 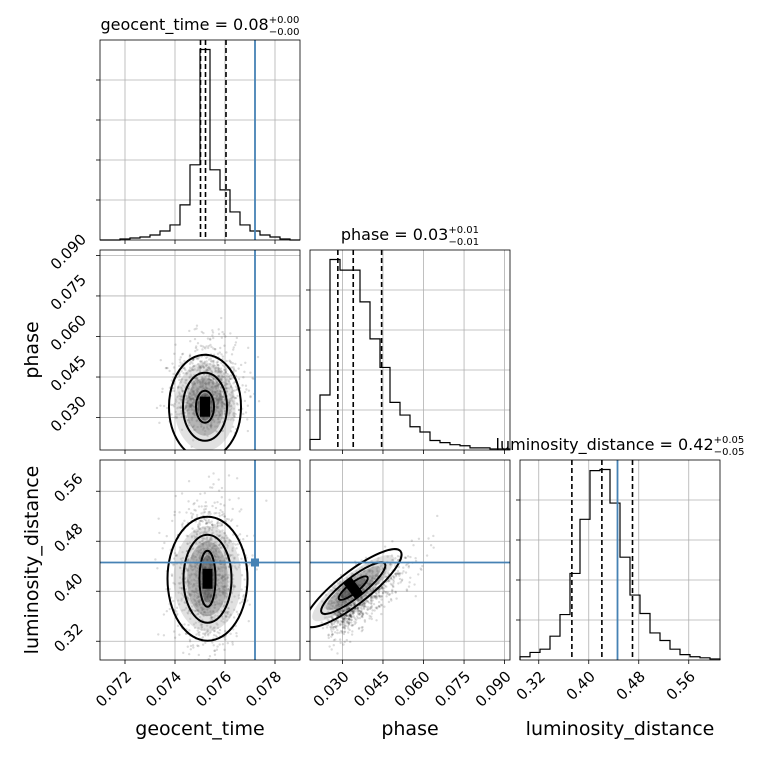 I want to click on density-peak, so click(x=353, y=588).